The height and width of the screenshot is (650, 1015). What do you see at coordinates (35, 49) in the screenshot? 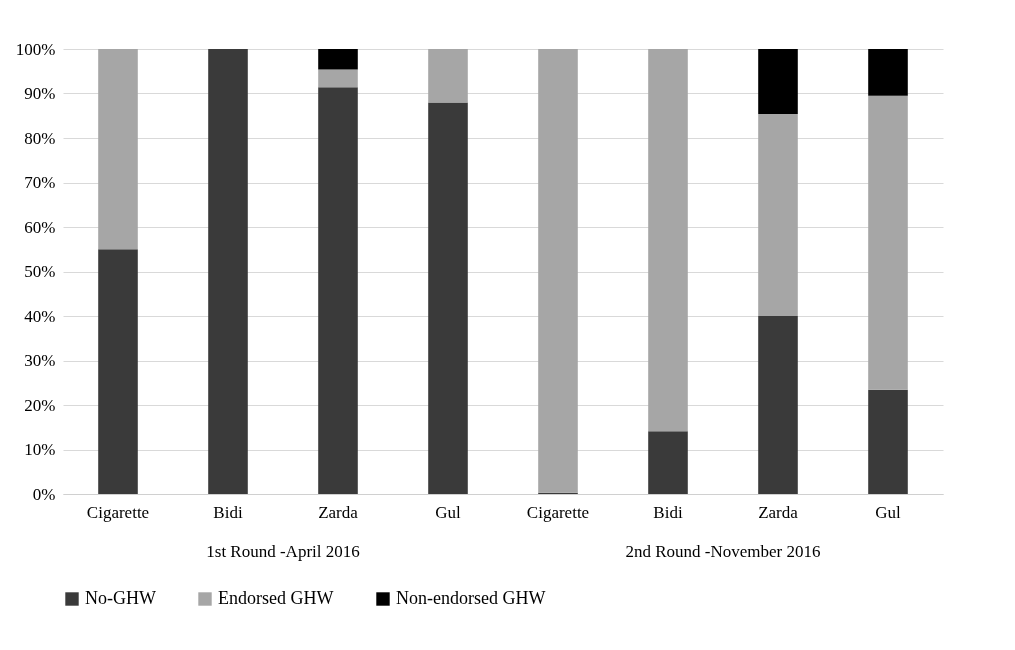
I see `y-tick-label: 100%` at bounding box center [35, 49].